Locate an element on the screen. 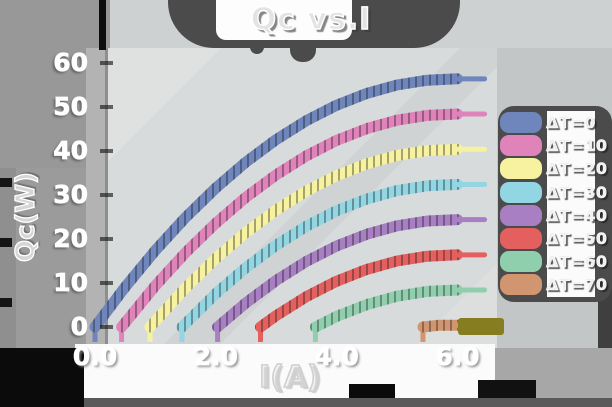  x-tick-label-2.0: 2.0 is located at coordinates (215, 357).